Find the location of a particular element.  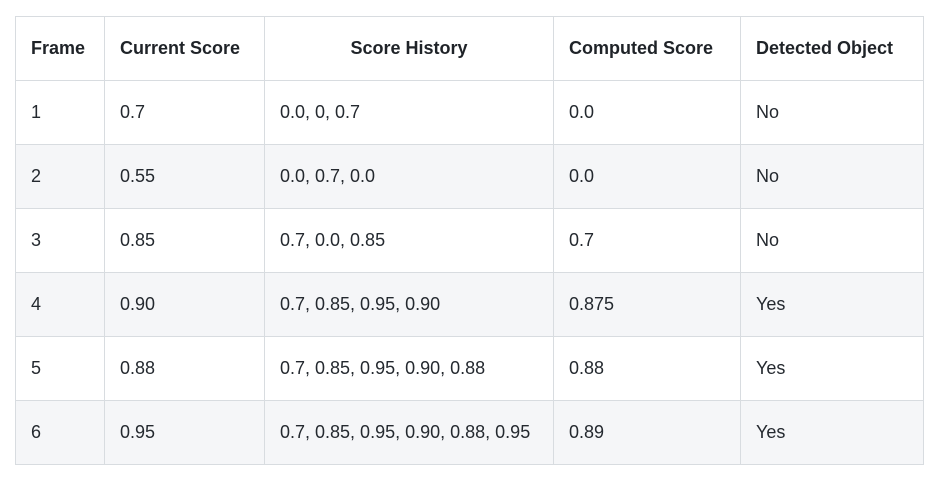

header-computed-score: Computed Score is located at coordinates (647, 48).